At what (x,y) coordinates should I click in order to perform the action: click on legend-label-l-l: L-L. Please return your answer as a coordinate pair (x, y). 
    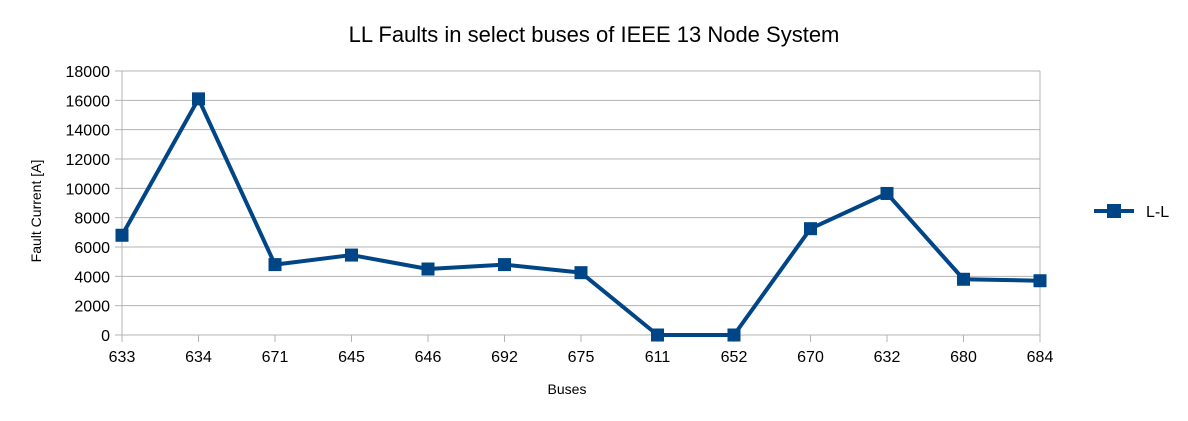
    Looking at the image, I should click on (1157, 212).